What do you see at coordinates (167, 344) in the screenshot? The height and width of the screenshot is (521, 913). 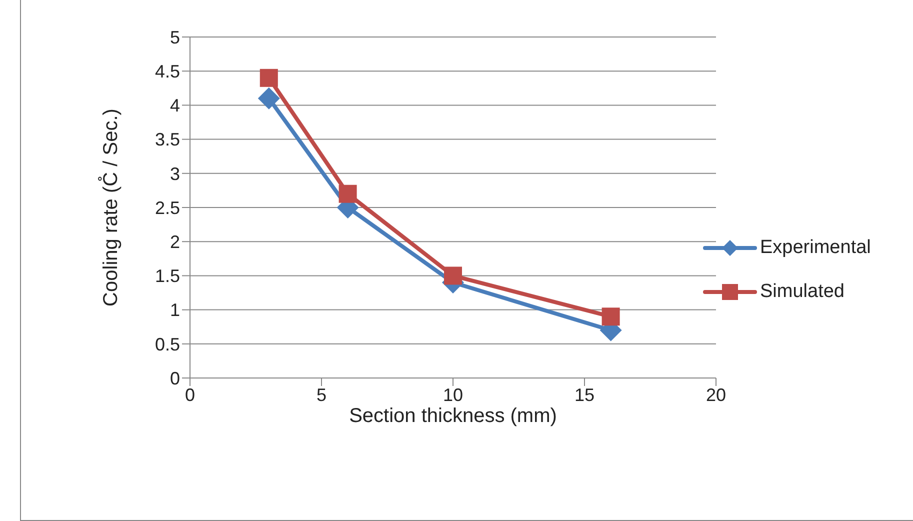 I see `y-tick-label: 0.5` at bounding box center [167, 344].